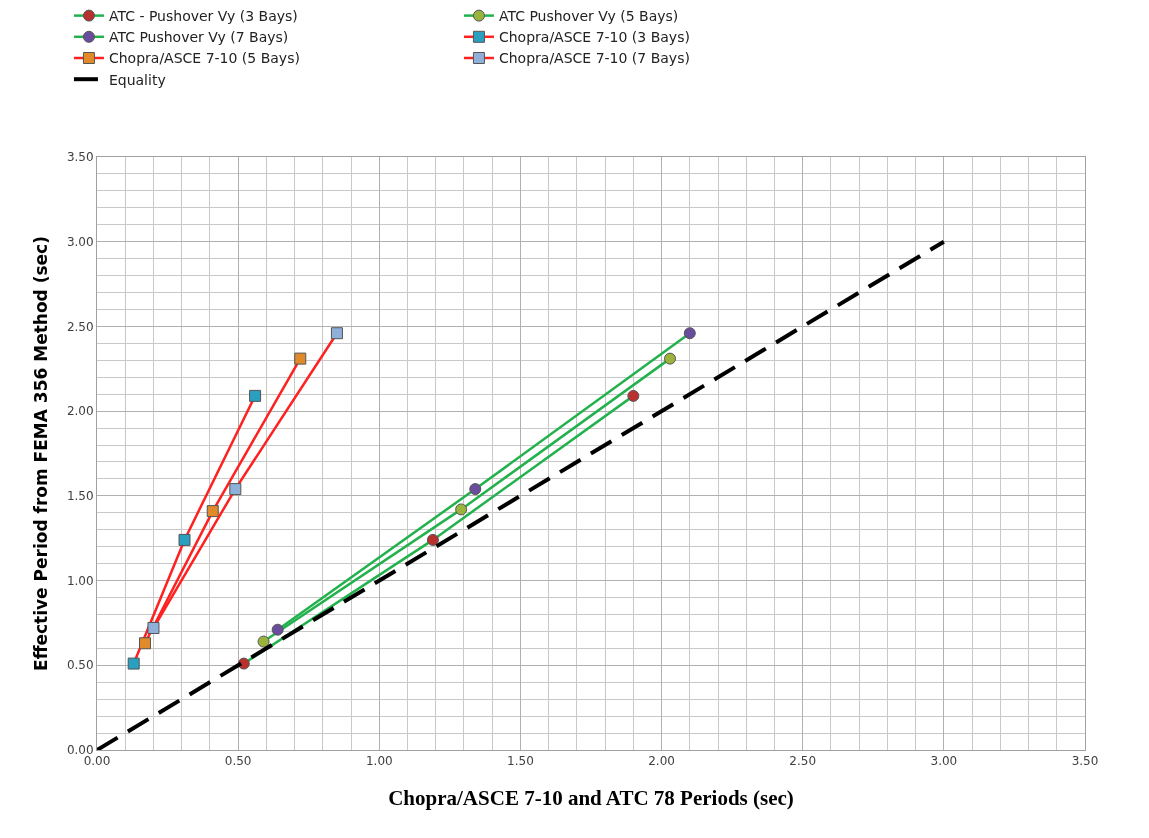 Image resolution: width=1149 pixels, height=838 pixels. What do you see at coordinates (588, 16) in the screenshot?
I see `legend-label: ATC Pushover Vy (5 Bays)` at bounding box center [588, 16].